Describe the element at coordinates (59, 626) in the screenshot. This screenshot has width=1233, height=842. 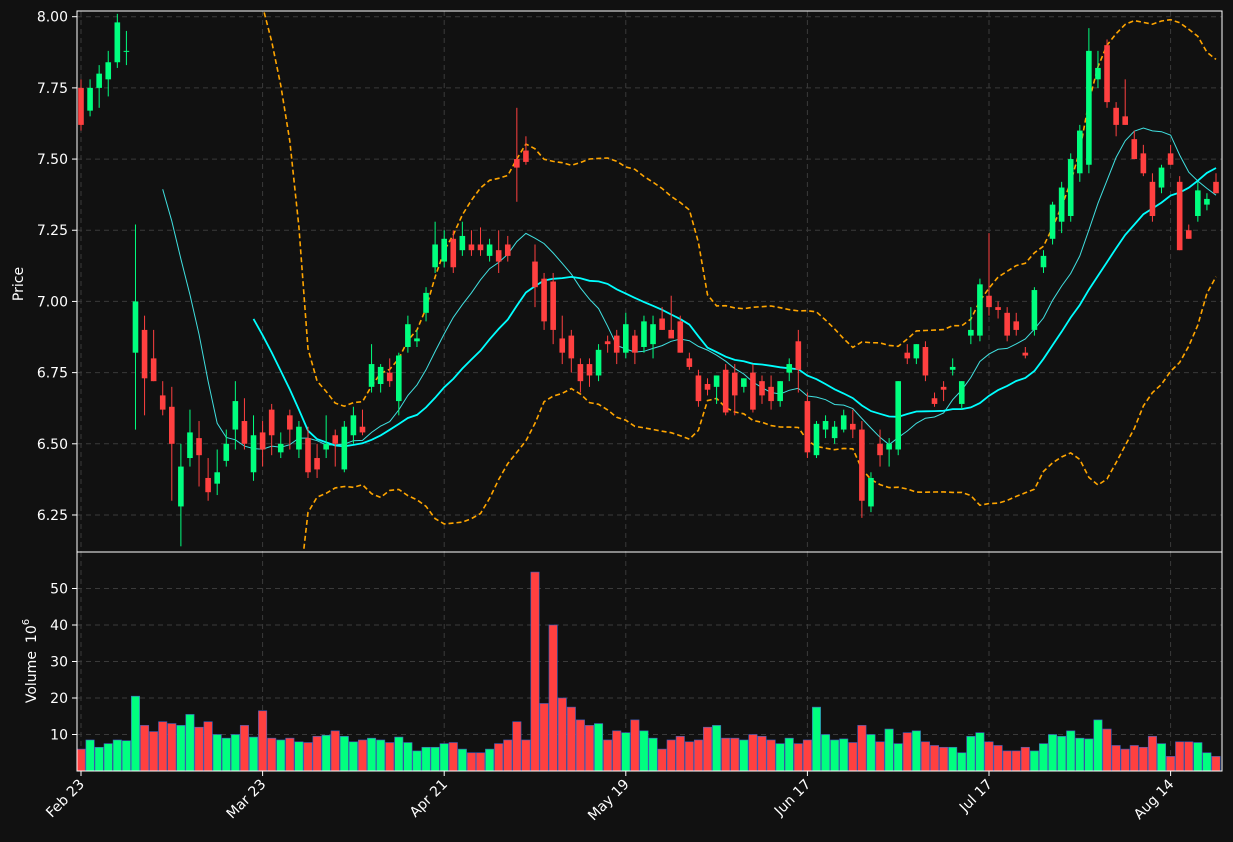
I see `volume-tick-label: 40` at that location.